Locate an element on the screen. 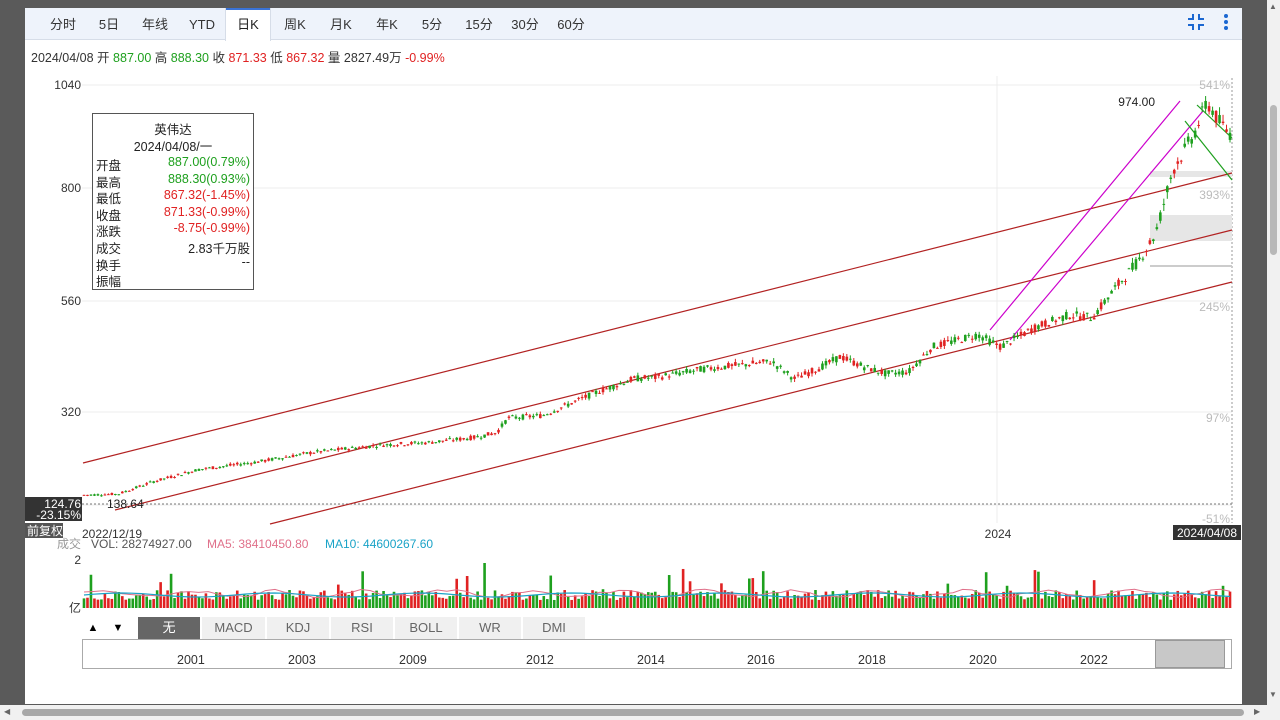 The image size is (1280, 720). indicator-rsi-button: RSI is located at coordinates (362, 628).